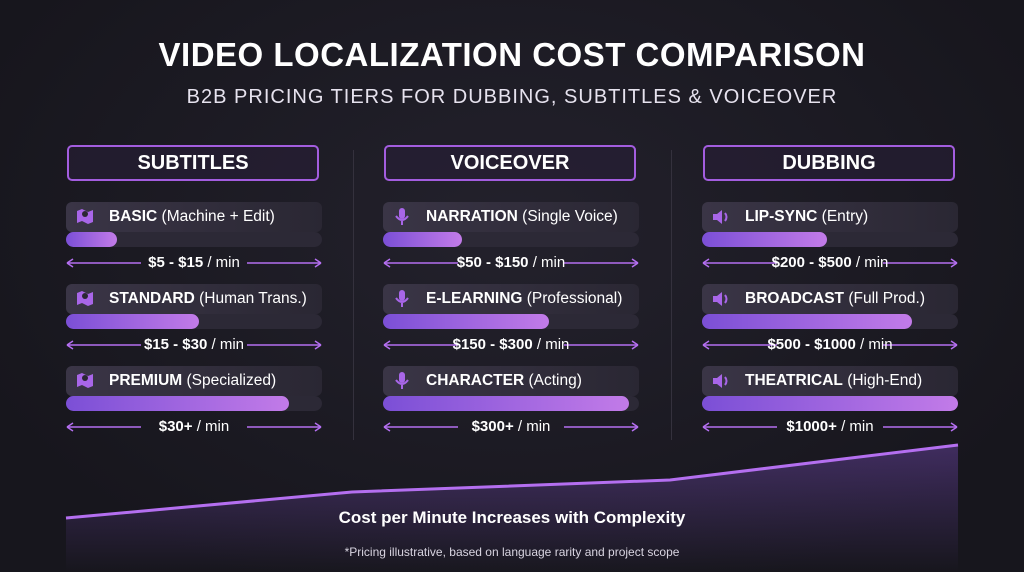 The width and height of the screenshot is (1024, 572). I want to click on tier-detail: (Entry), so click(845, 216).